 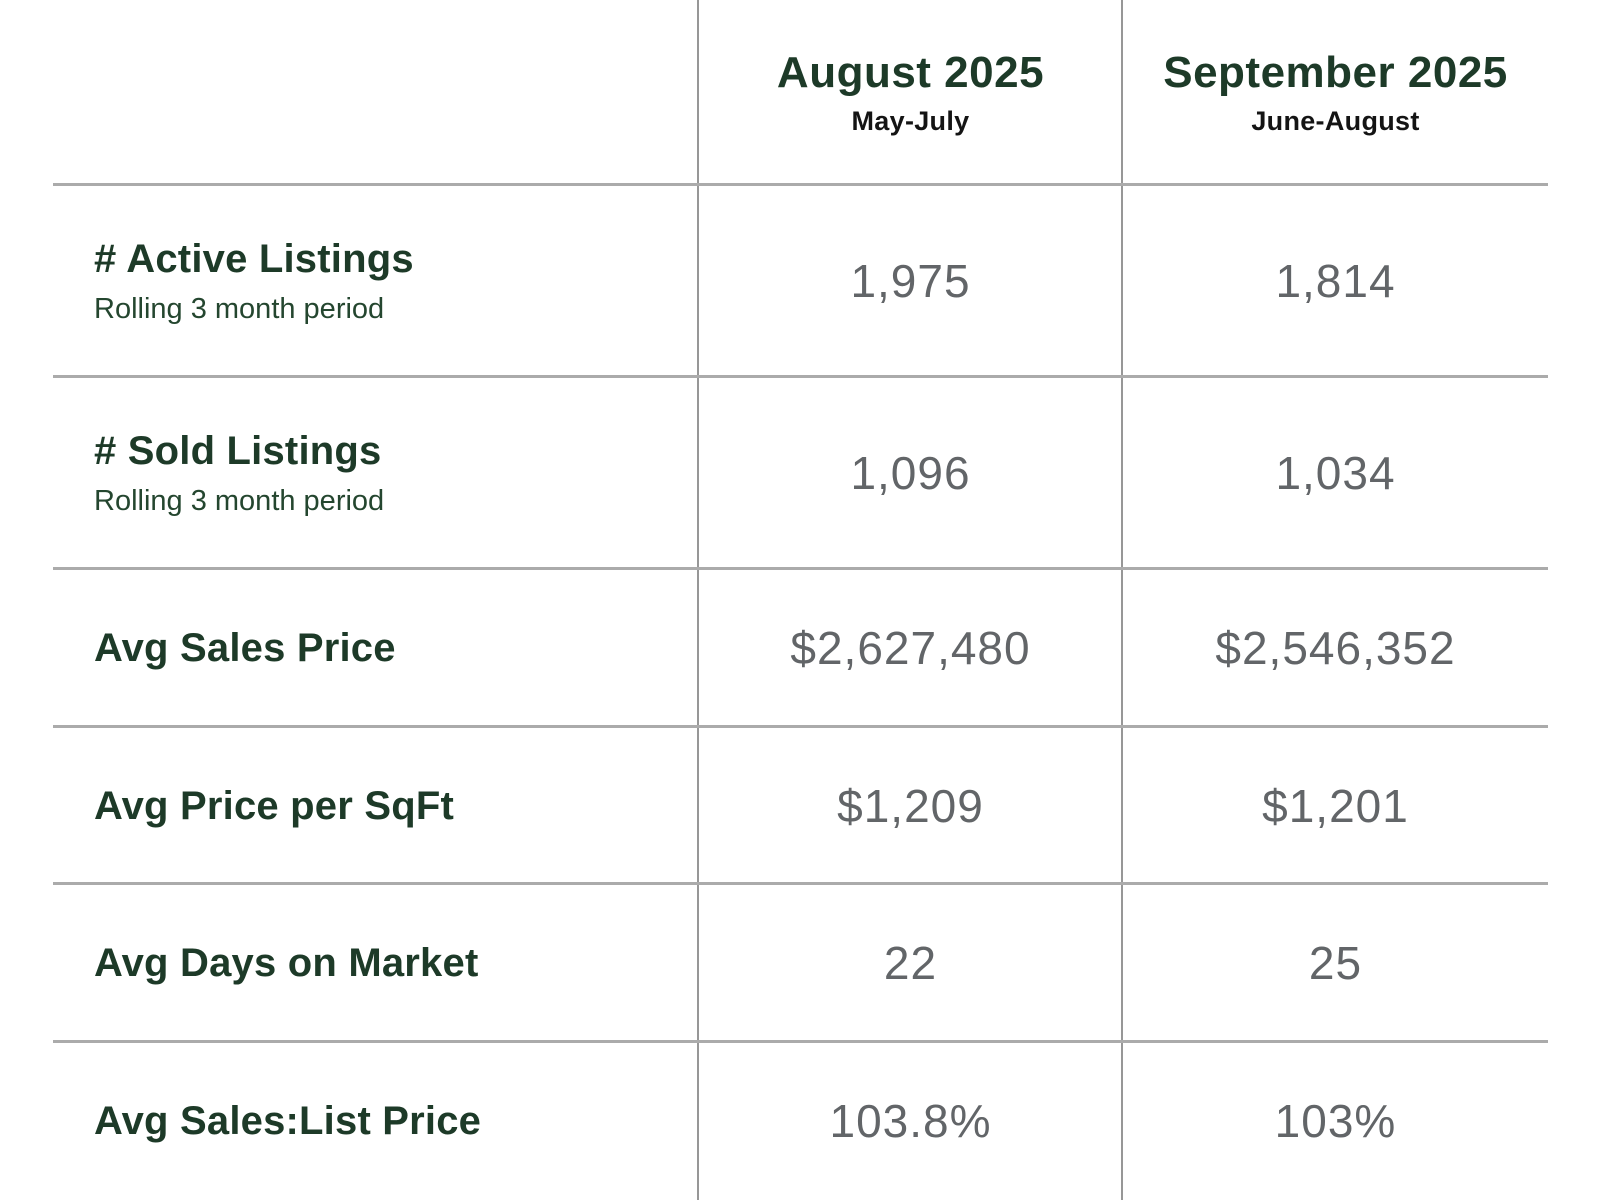 I want to click on table-cell: 1,034, so click(x=1335, y=473).